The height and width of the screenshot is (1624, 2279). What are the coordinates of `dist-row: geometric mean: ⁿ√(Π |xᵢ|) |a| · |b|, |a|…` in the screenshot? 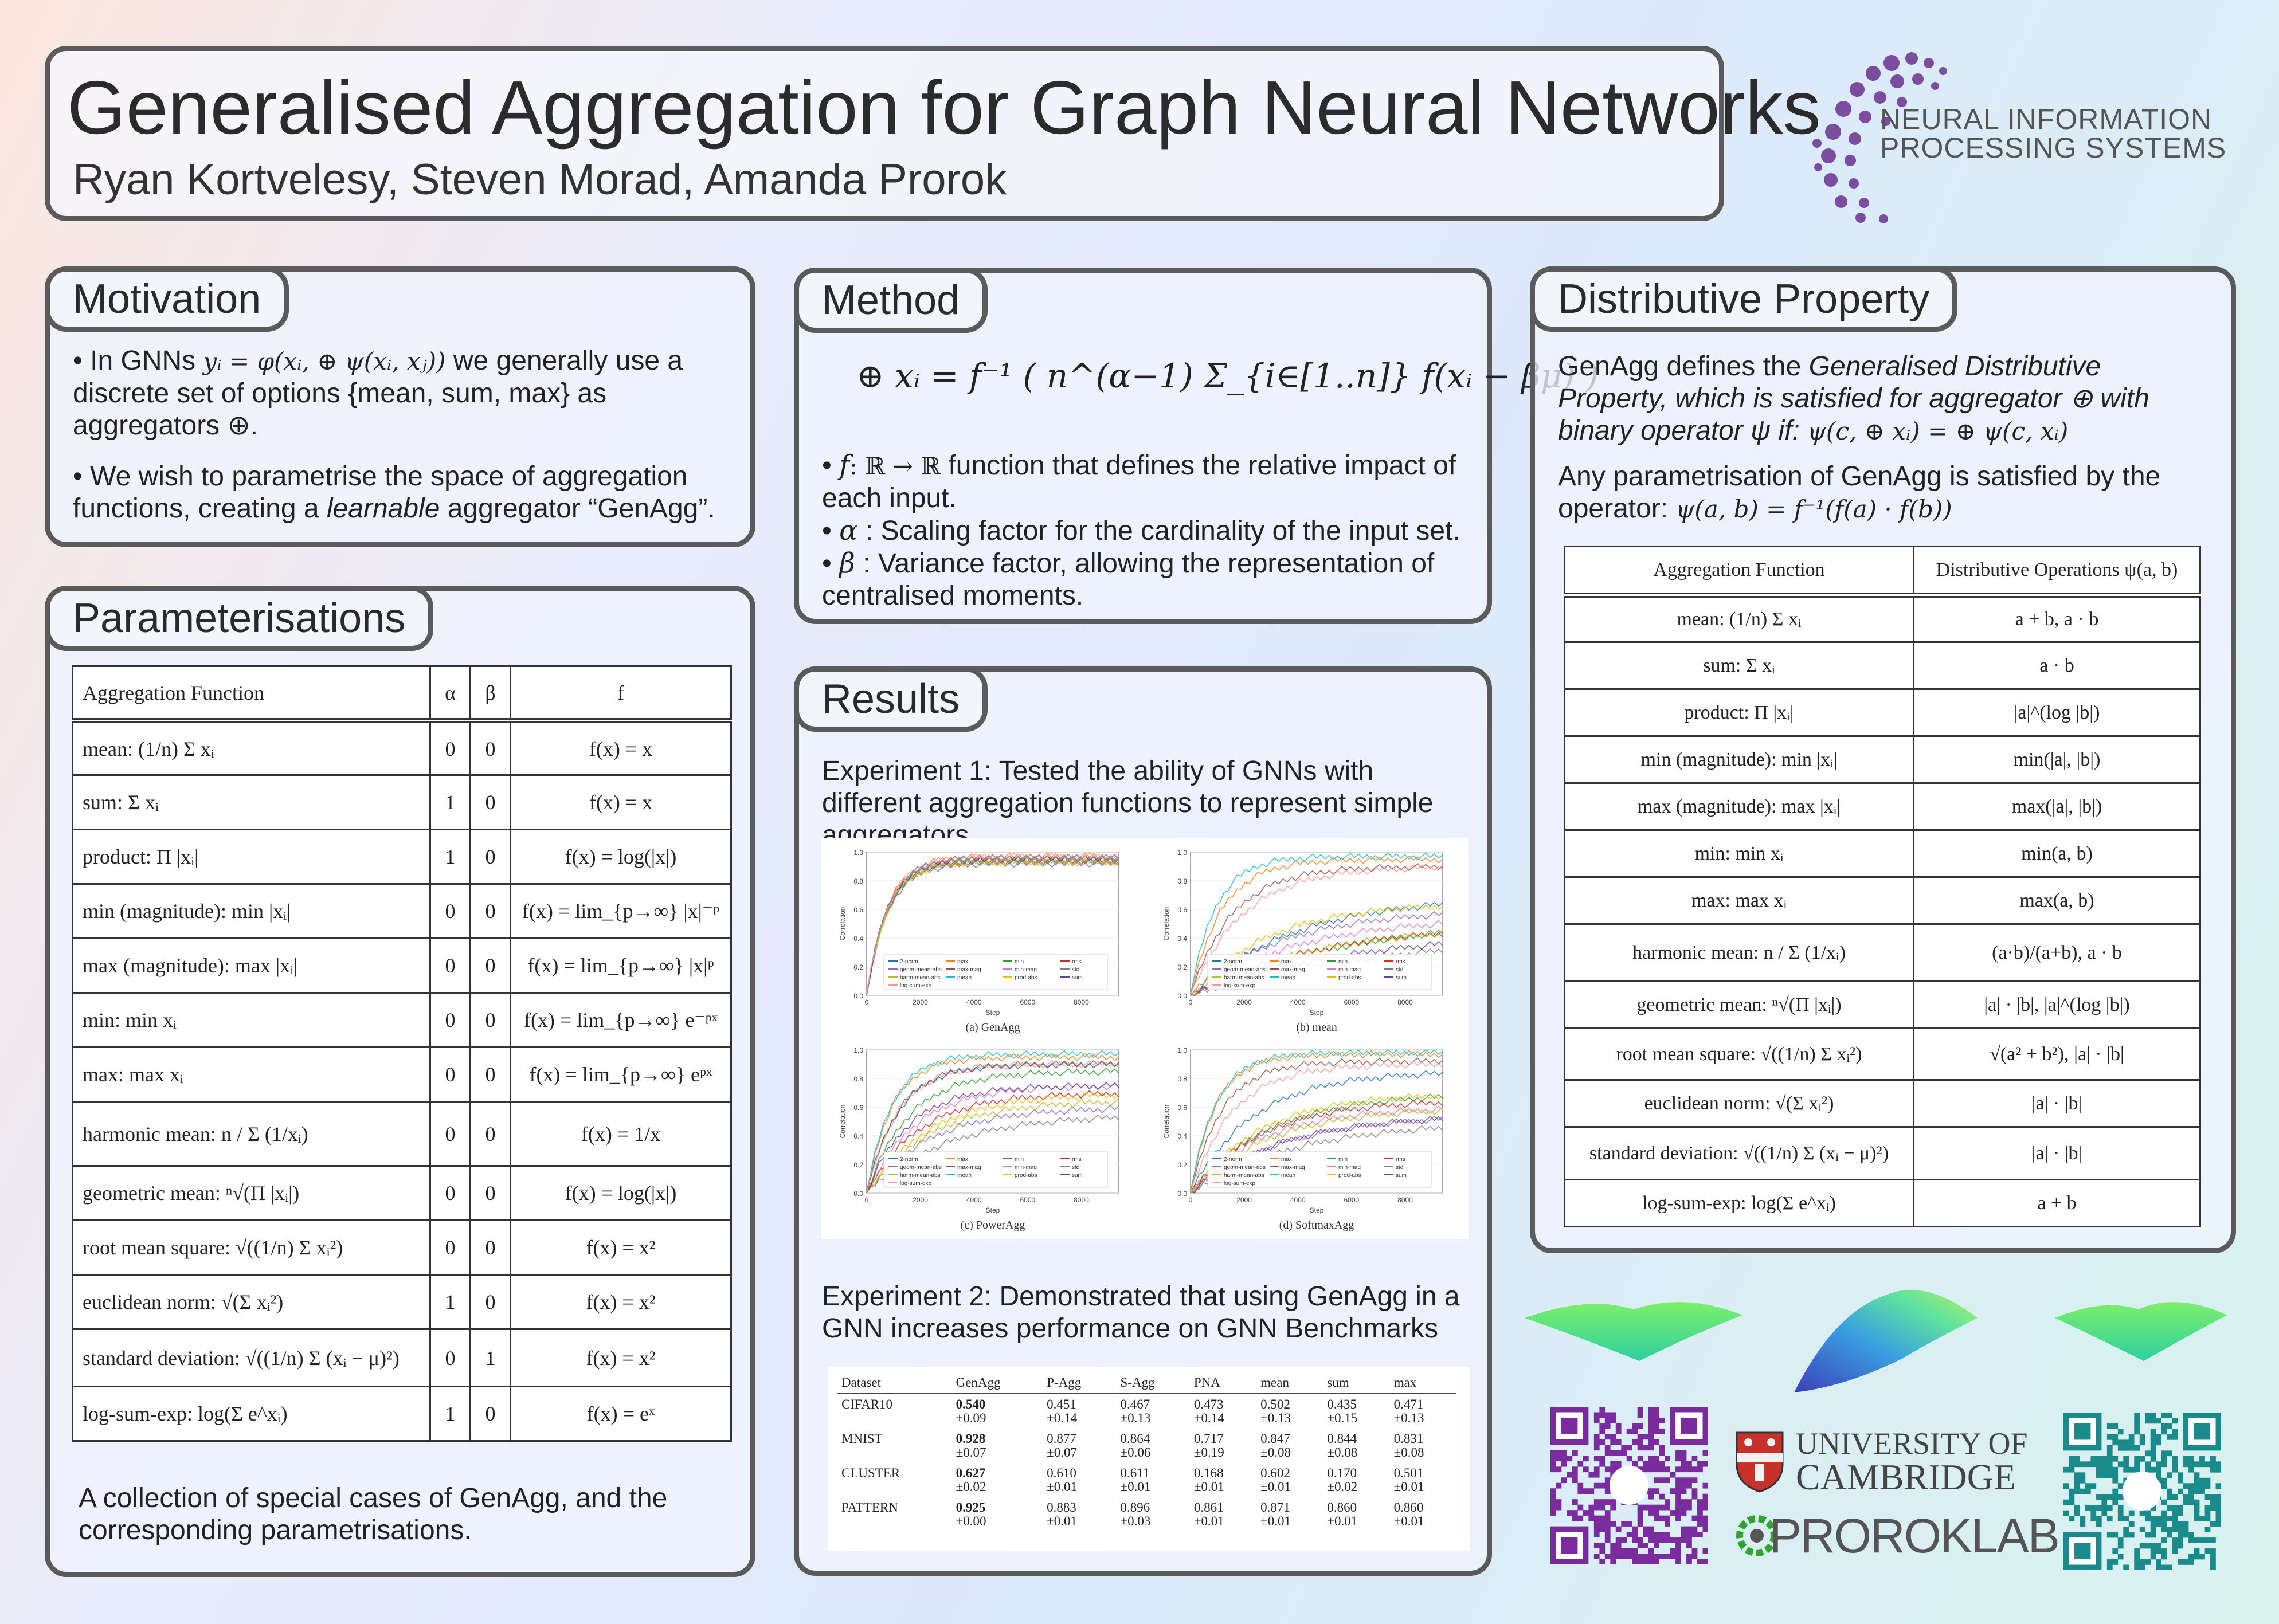 It's located at (1882, 1004).